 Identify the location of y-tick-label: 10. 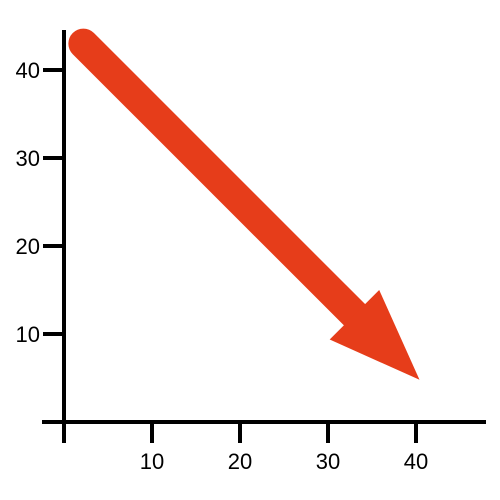
(28, 334).